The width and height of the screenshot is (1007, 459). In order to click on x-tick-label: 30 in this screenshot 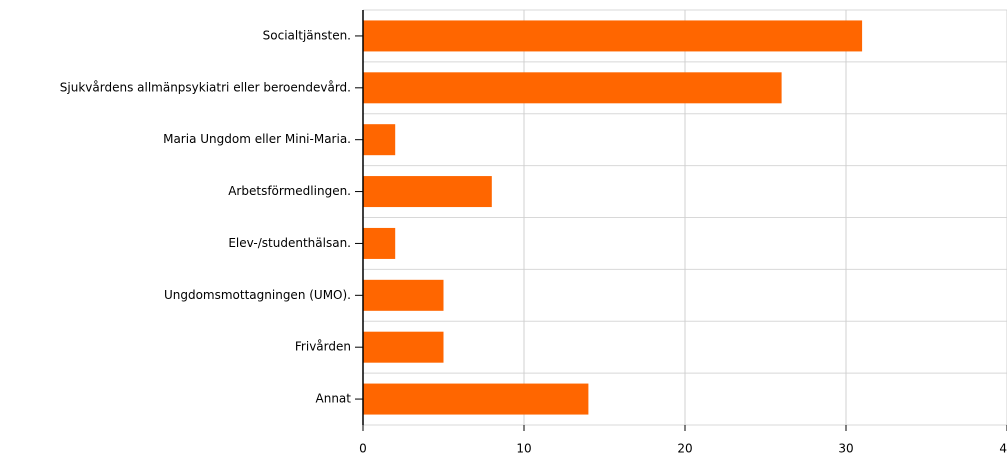, I will do `click(845, 449)`.